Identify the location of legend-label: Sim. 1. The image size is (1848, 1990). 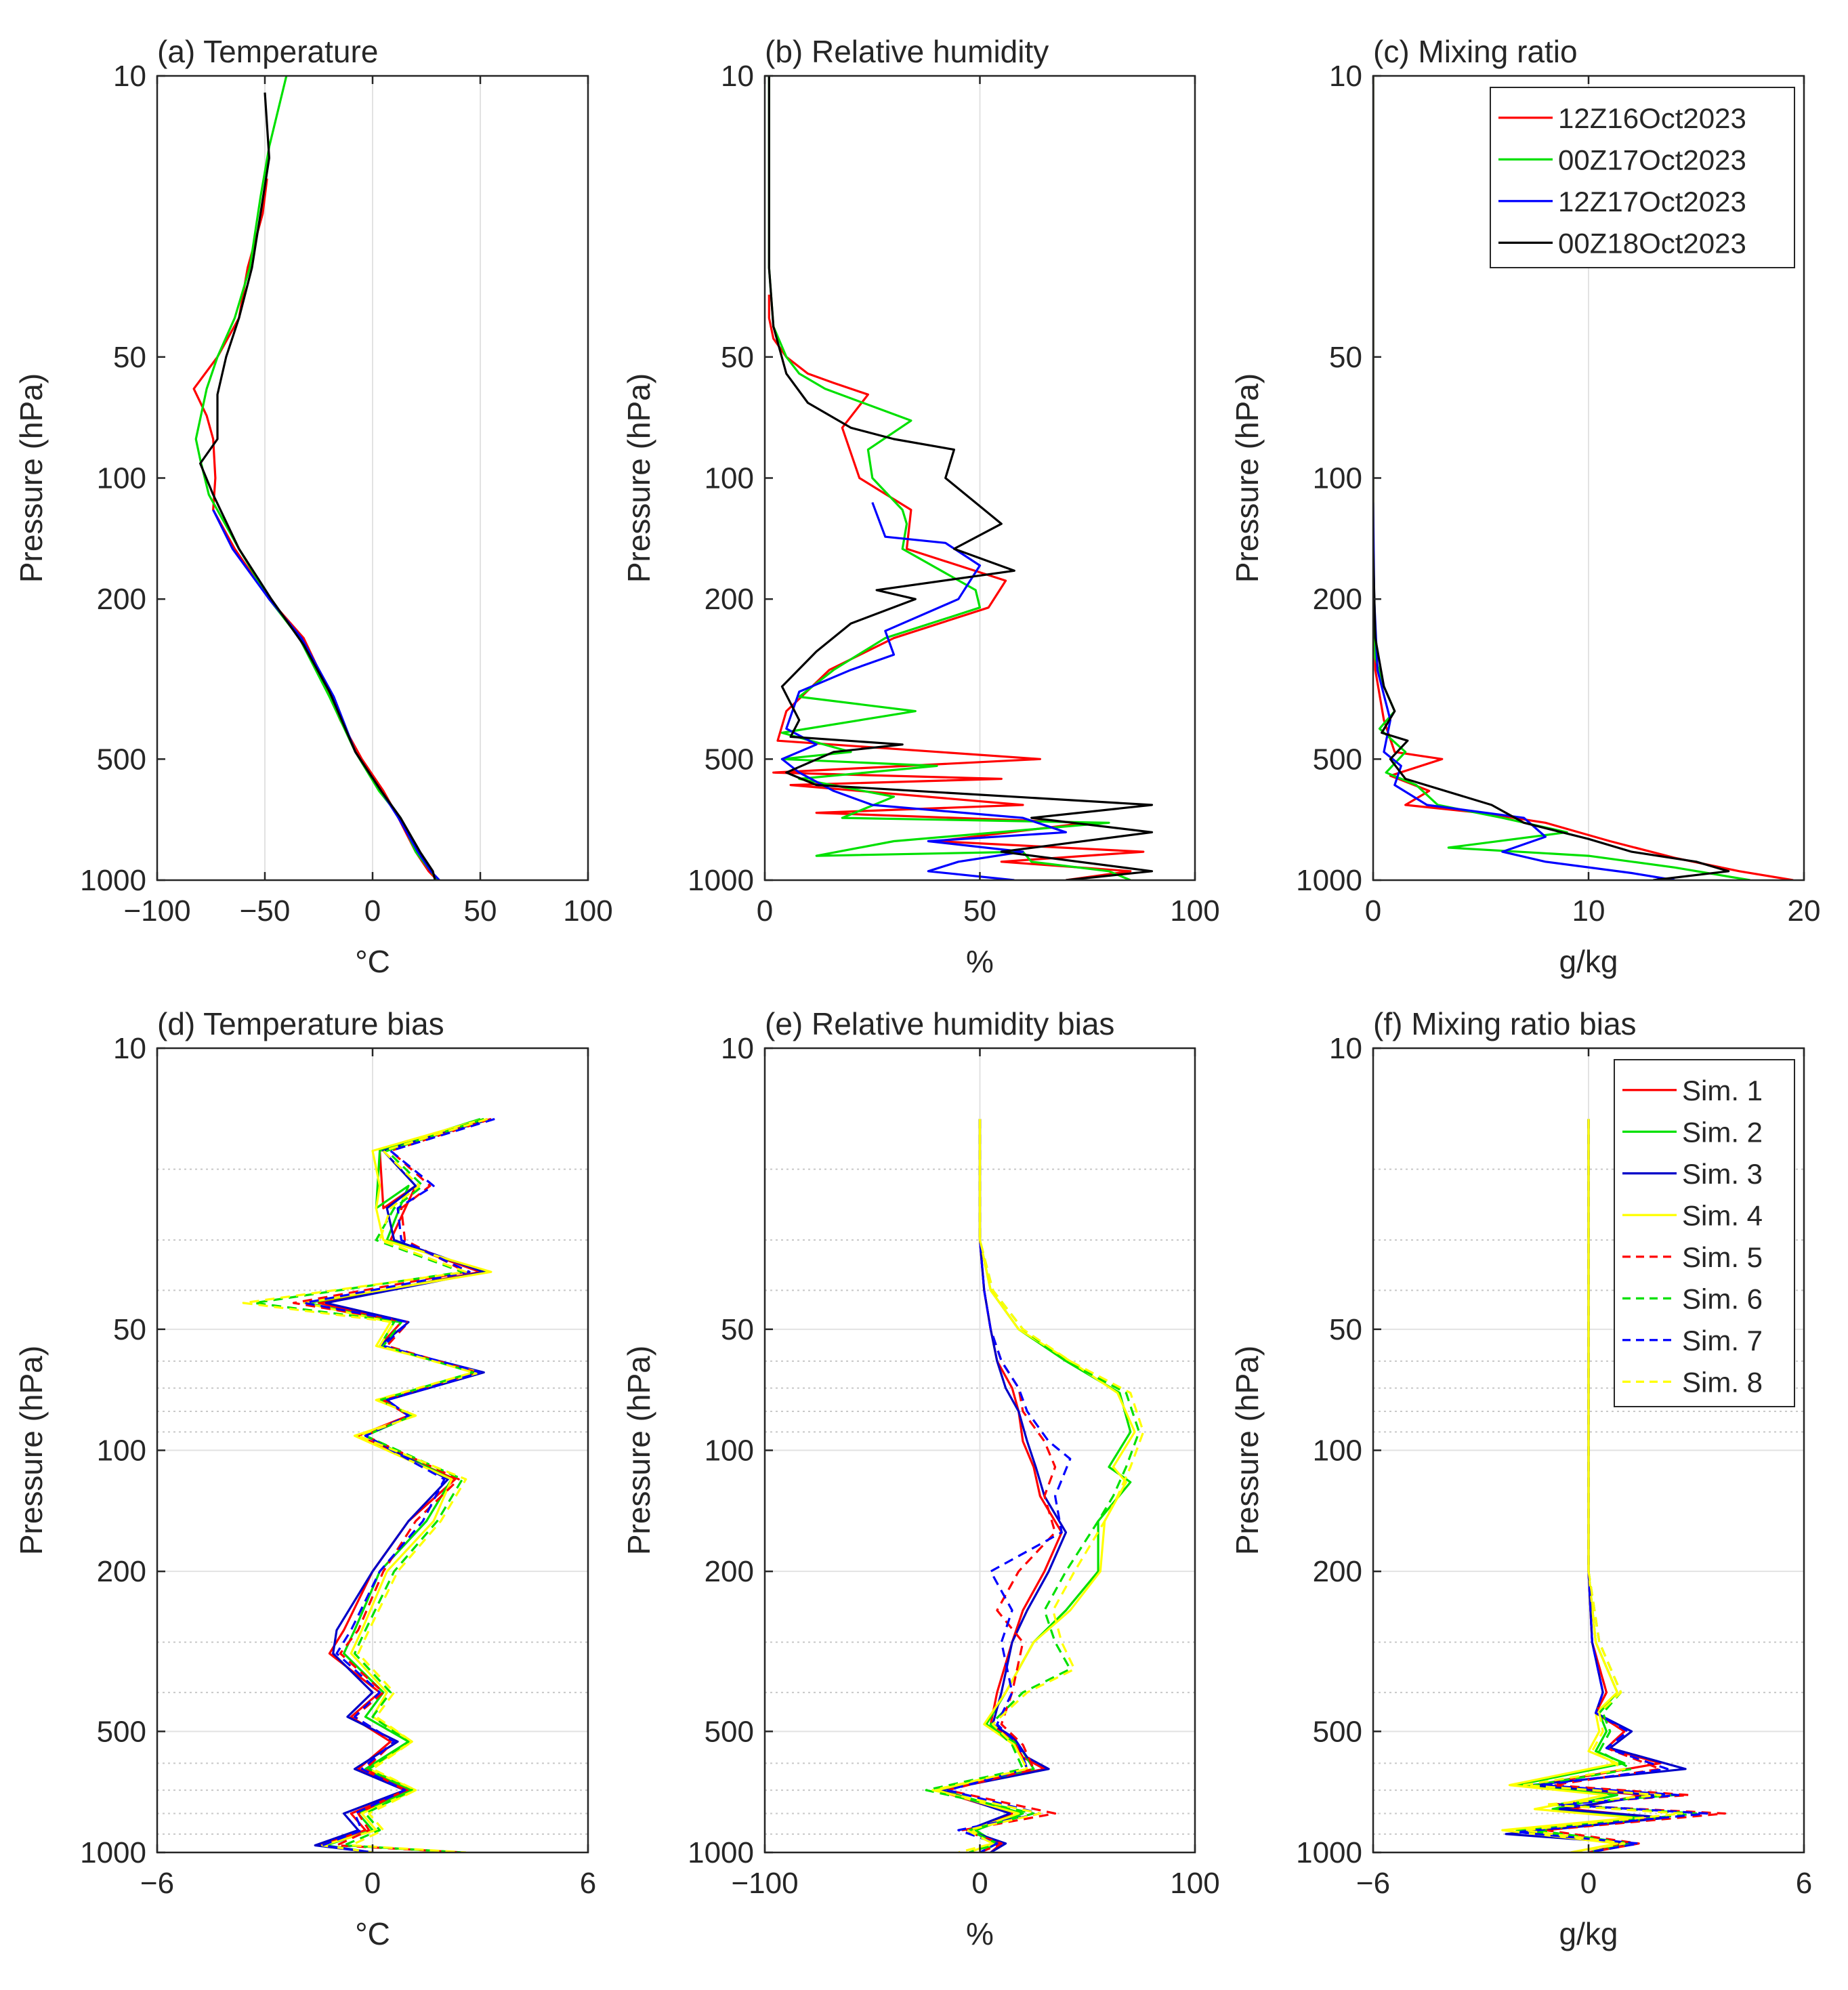
(1722, 1090).